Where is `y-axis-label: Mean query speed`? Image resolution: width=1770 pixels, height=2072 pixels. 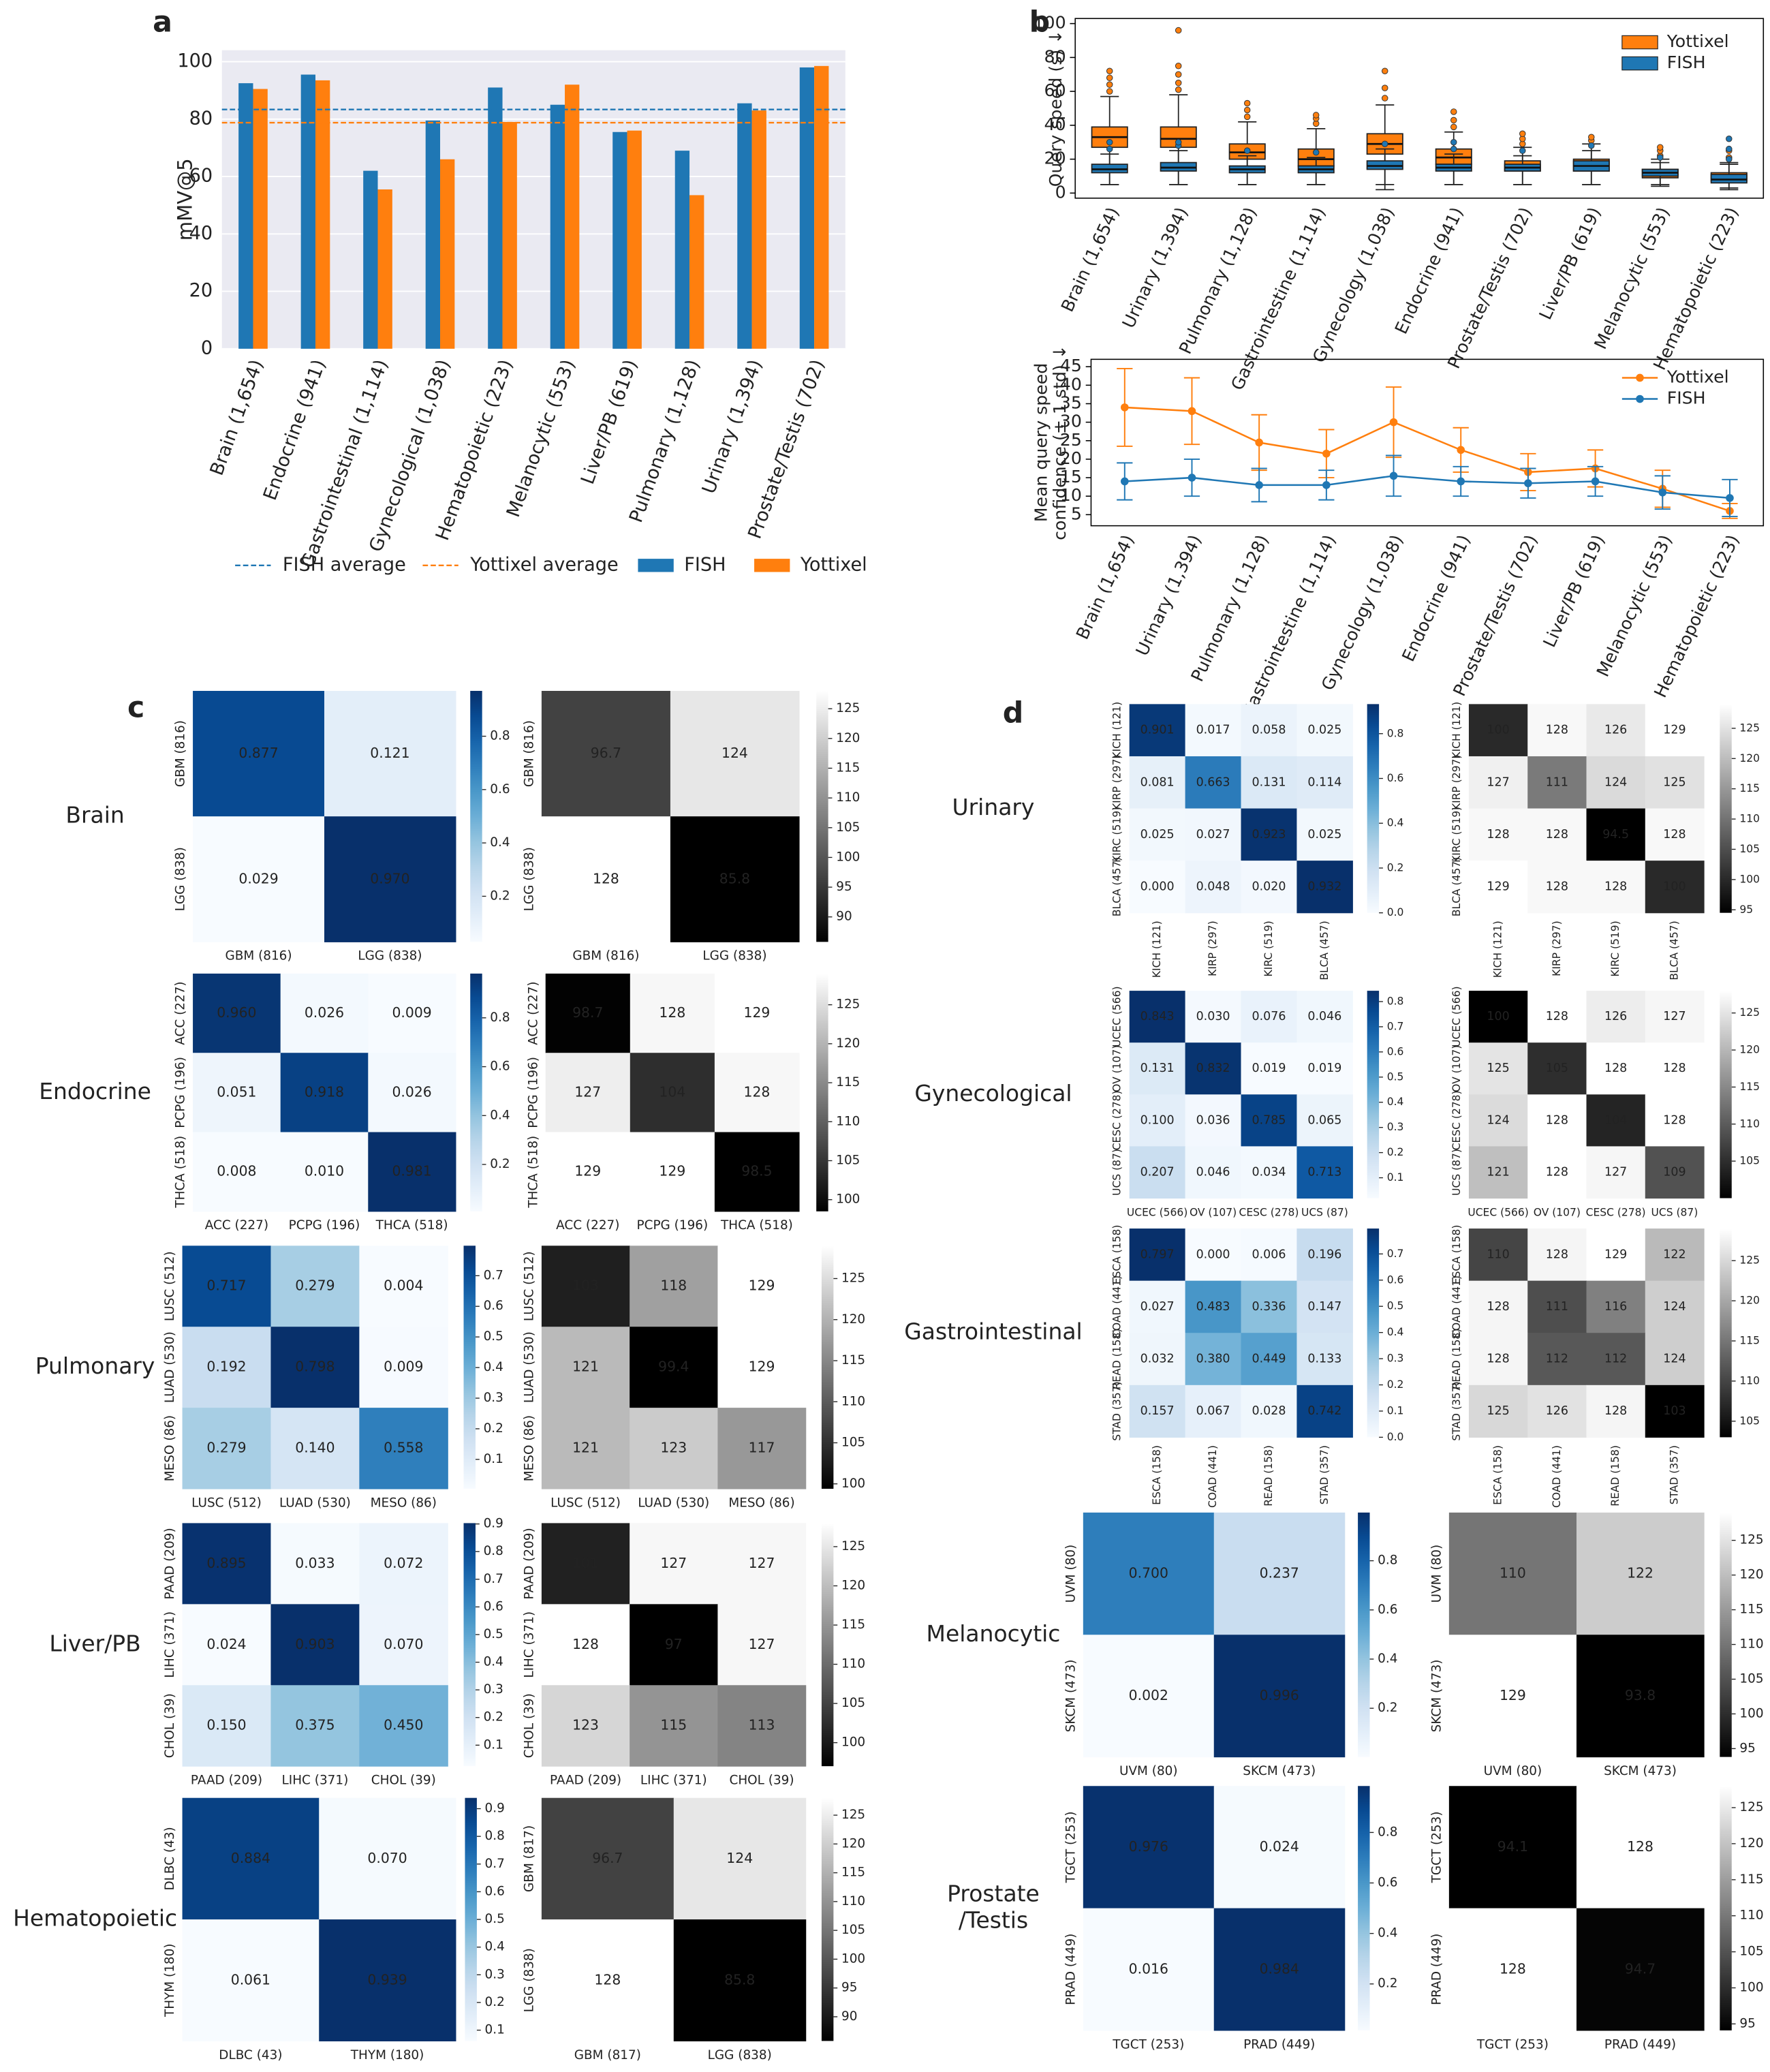 y-axis-label: Mean query speed is located at coordinates (1041, 443).